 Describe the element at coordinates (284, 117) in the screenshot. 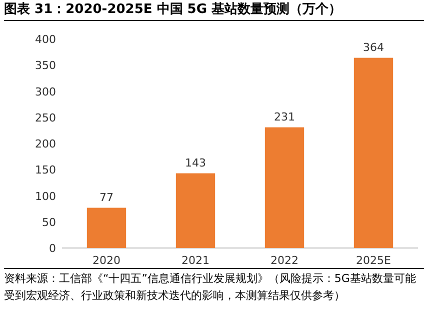

I see `data-label: 231` at that location.